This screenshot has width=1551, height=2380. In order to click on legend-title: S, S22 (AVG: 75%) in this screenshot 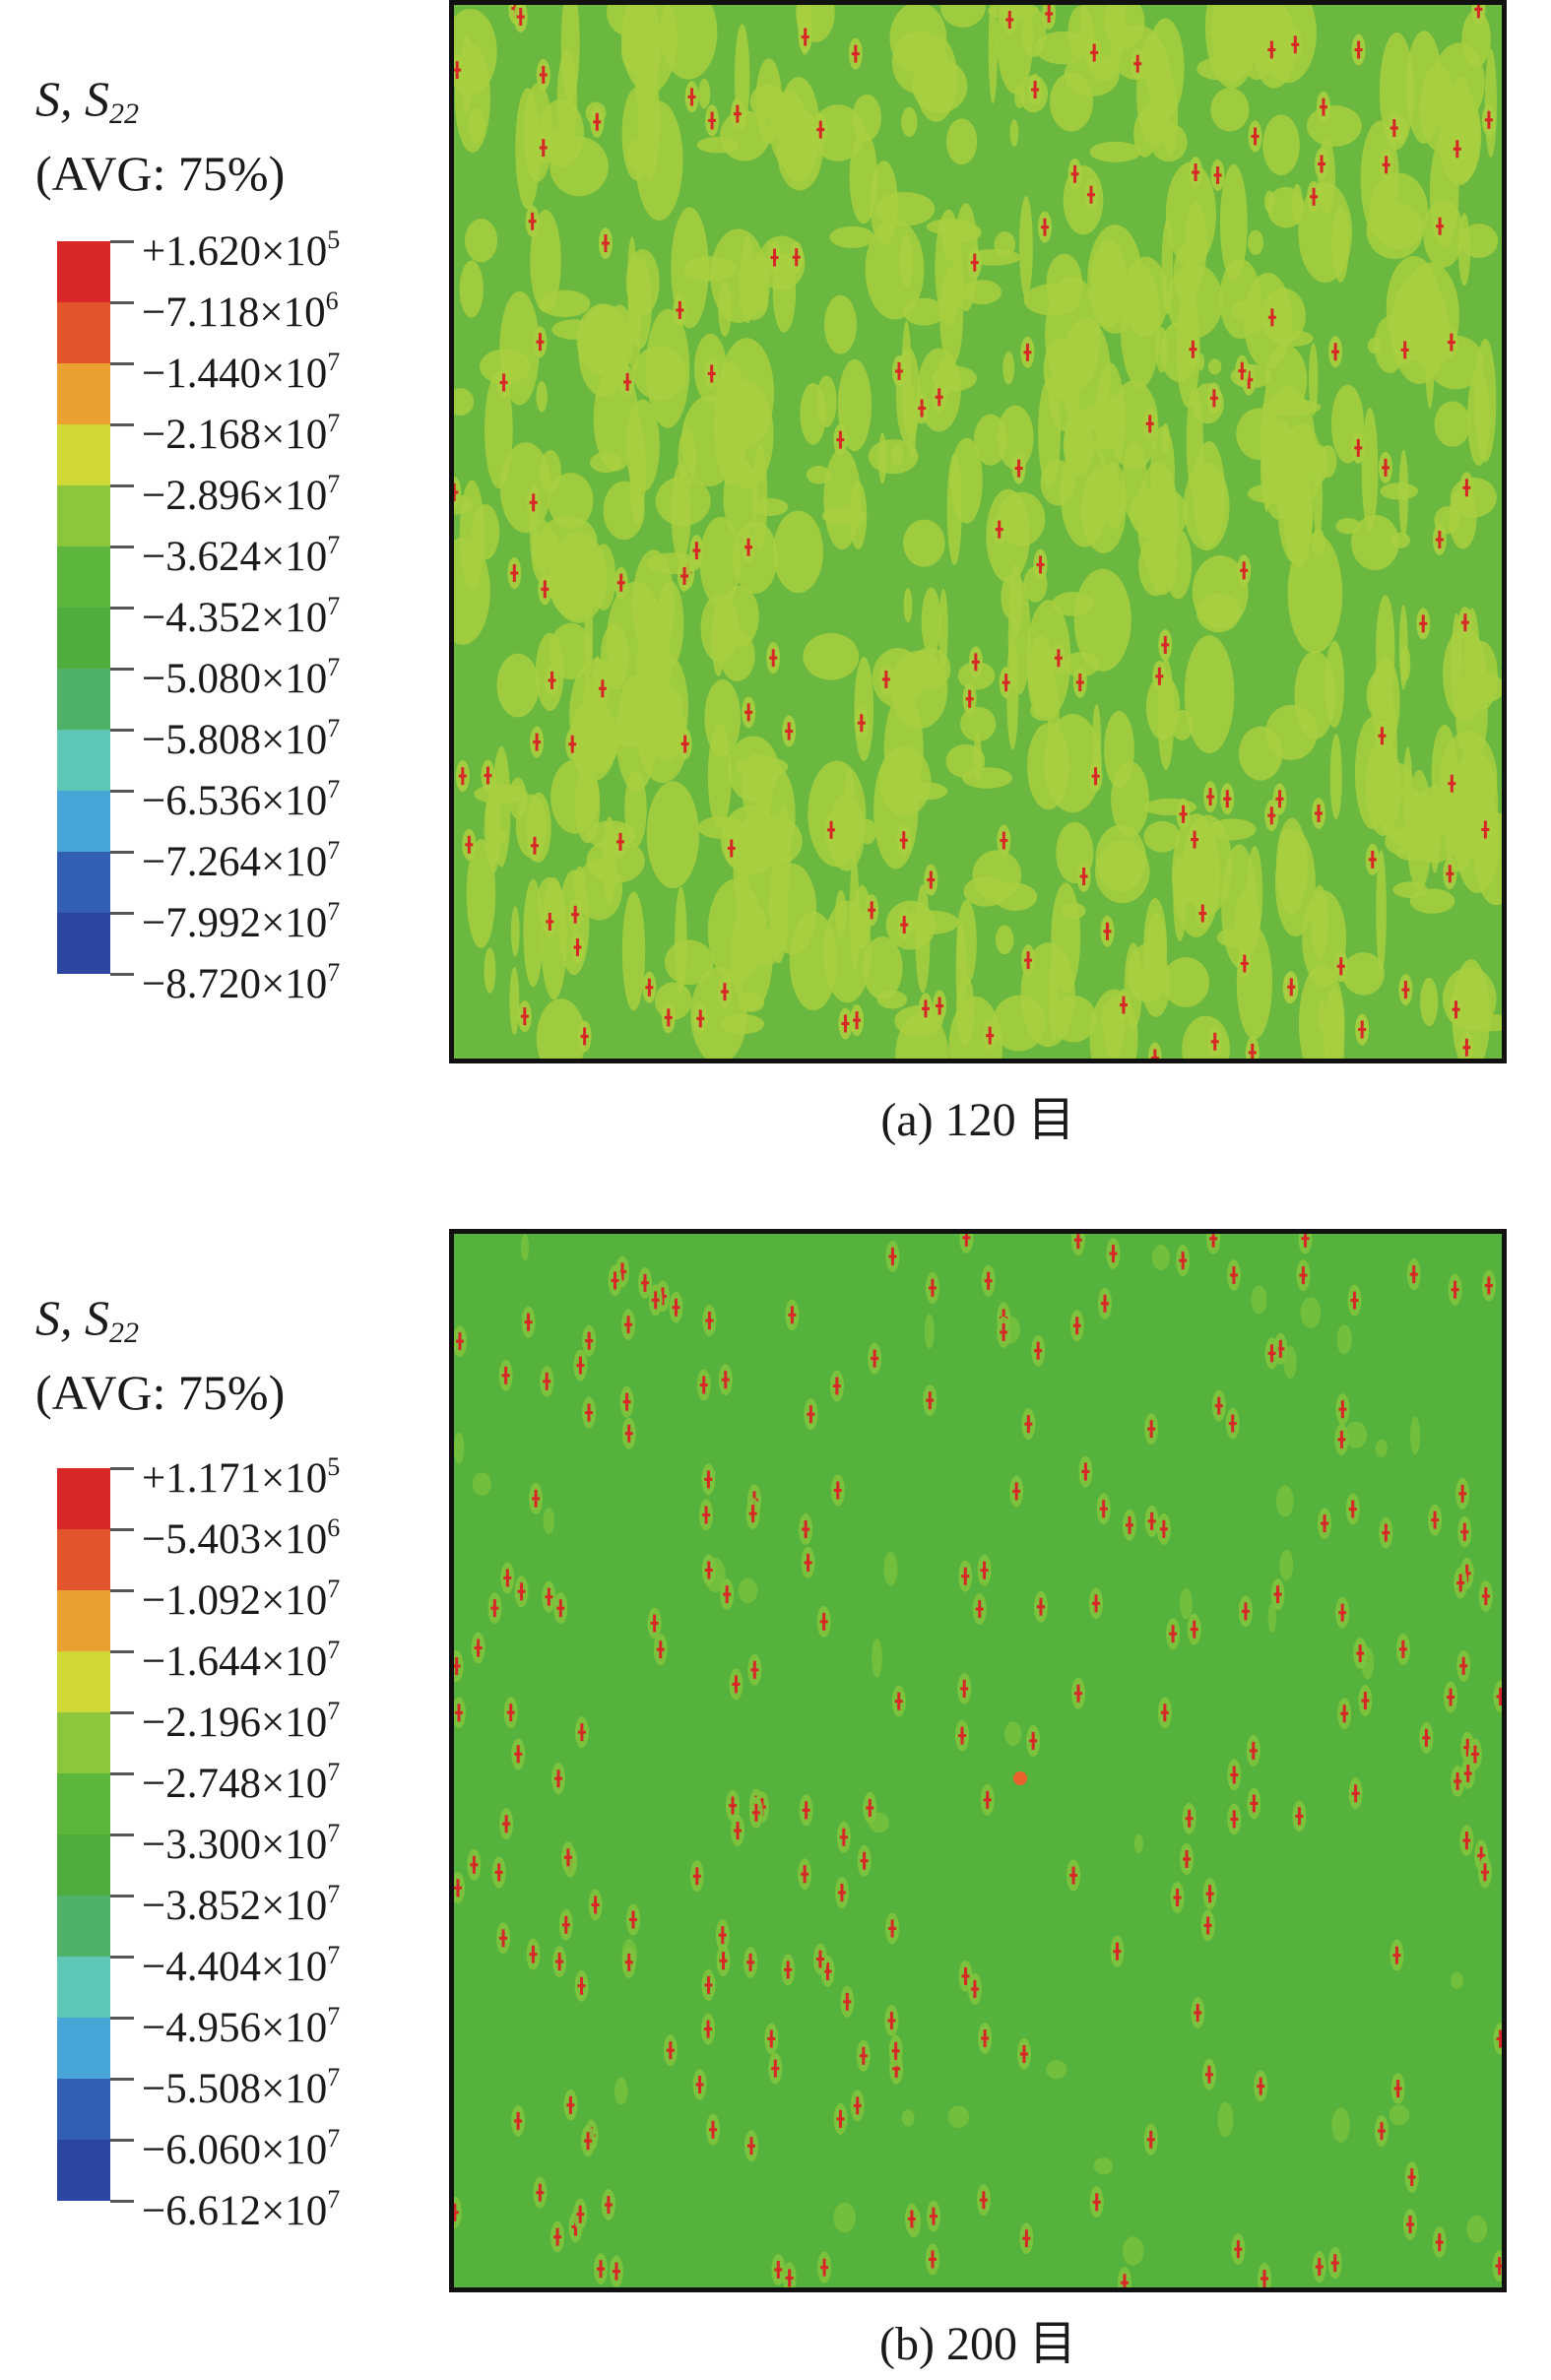, I will do `click(160, 136)`.